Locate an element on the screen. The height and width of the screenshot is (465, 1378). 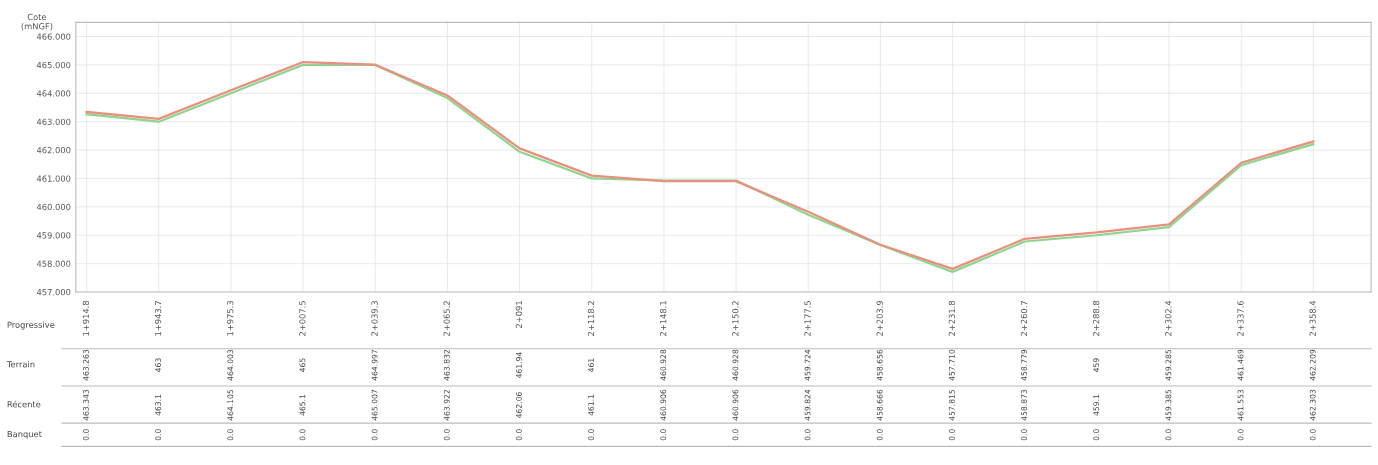
x-tick-label: 2+203.9 is located at coordinates (879, 318).